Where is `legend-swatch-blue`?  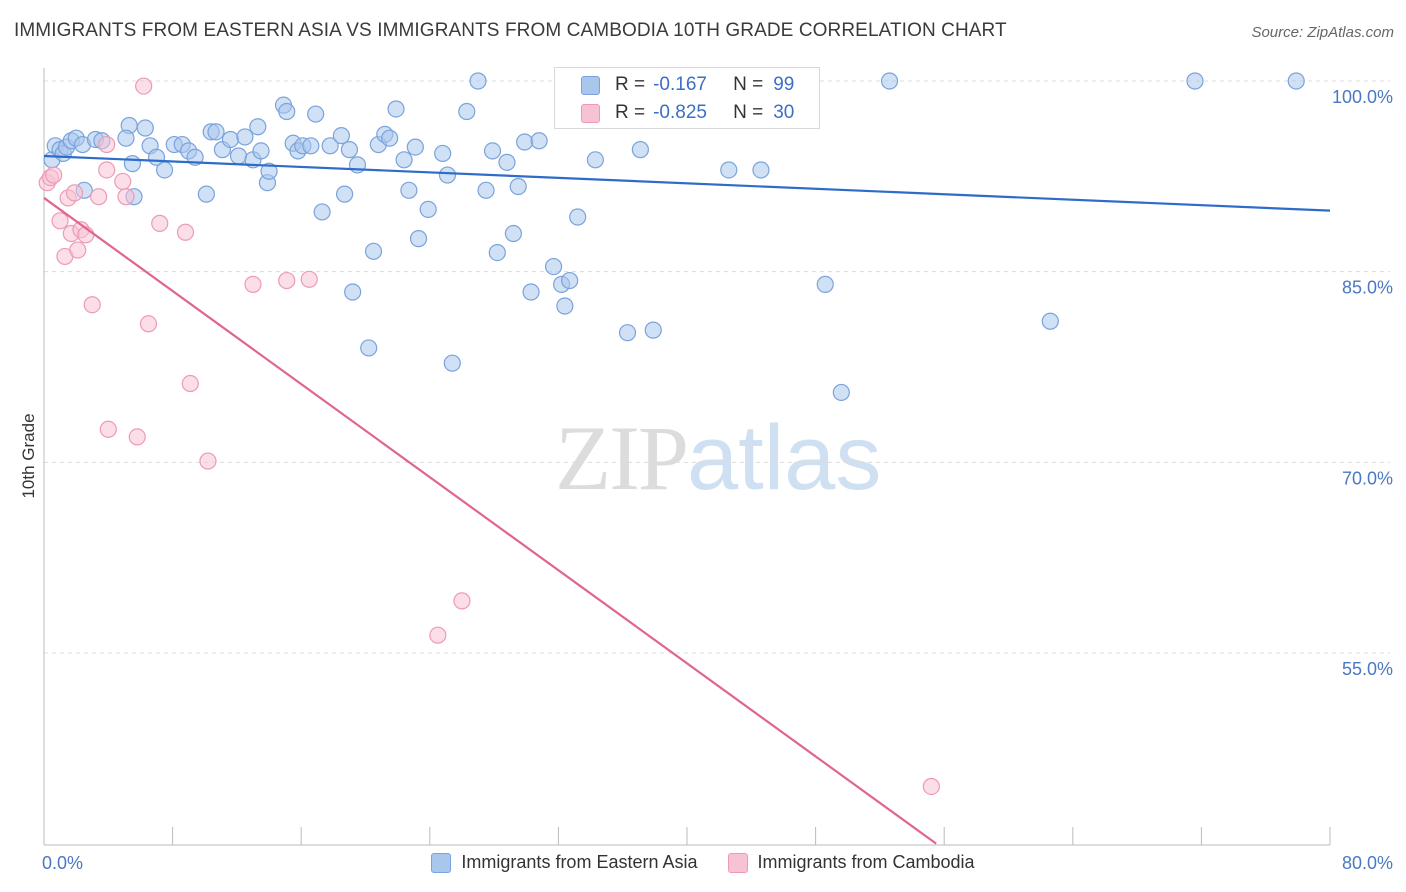
legend-swatch-blue is located at coordinates (441, 862).